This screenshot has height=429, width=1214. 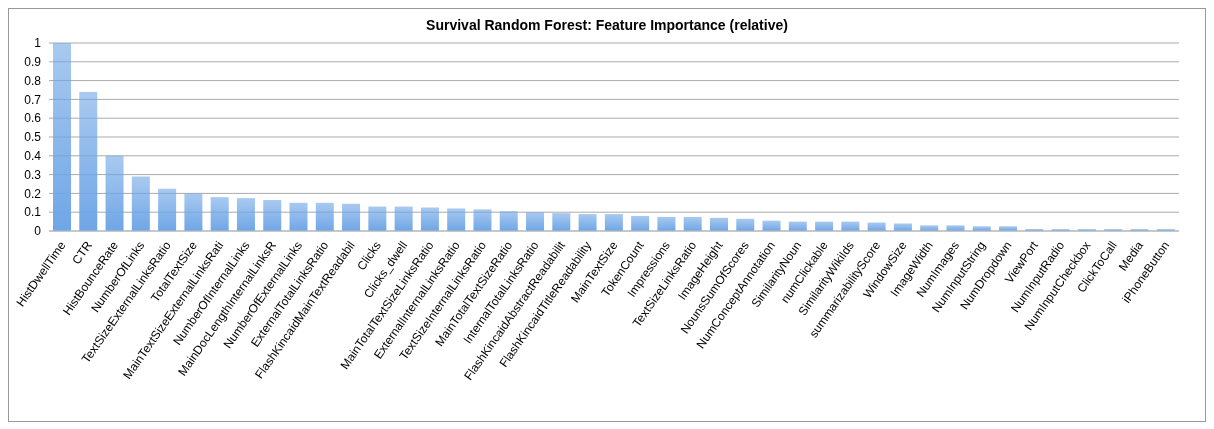 What do you see at coordinates (33, 80) in the screenshot?
I see `y-tick-label: 0.8` at bounding box center [33, 80].